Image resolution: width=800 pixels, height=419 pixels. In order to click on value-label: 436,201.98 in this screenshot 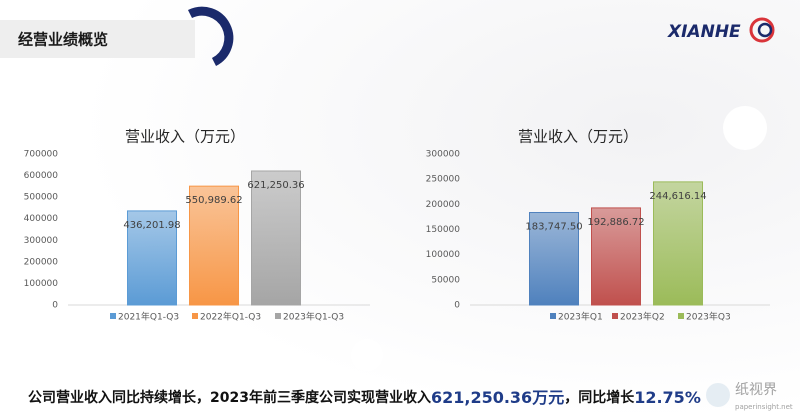, I will do `click(151, 225)`.